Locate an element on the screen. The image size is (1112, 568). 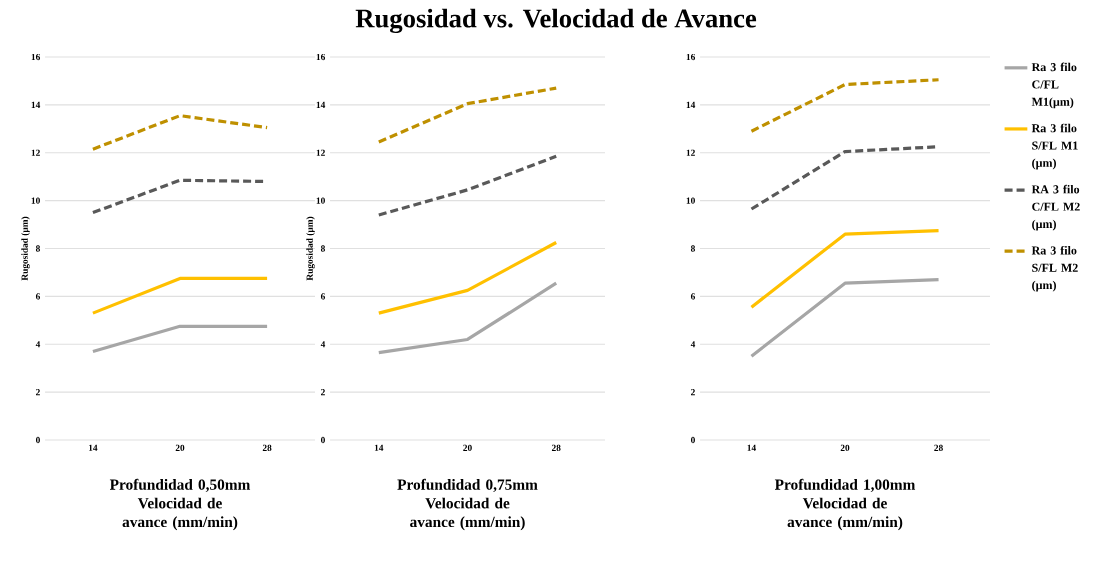
legend-label: Ra 3 filo S/FL M1 (µm) is located at coordinates (1054, 146).